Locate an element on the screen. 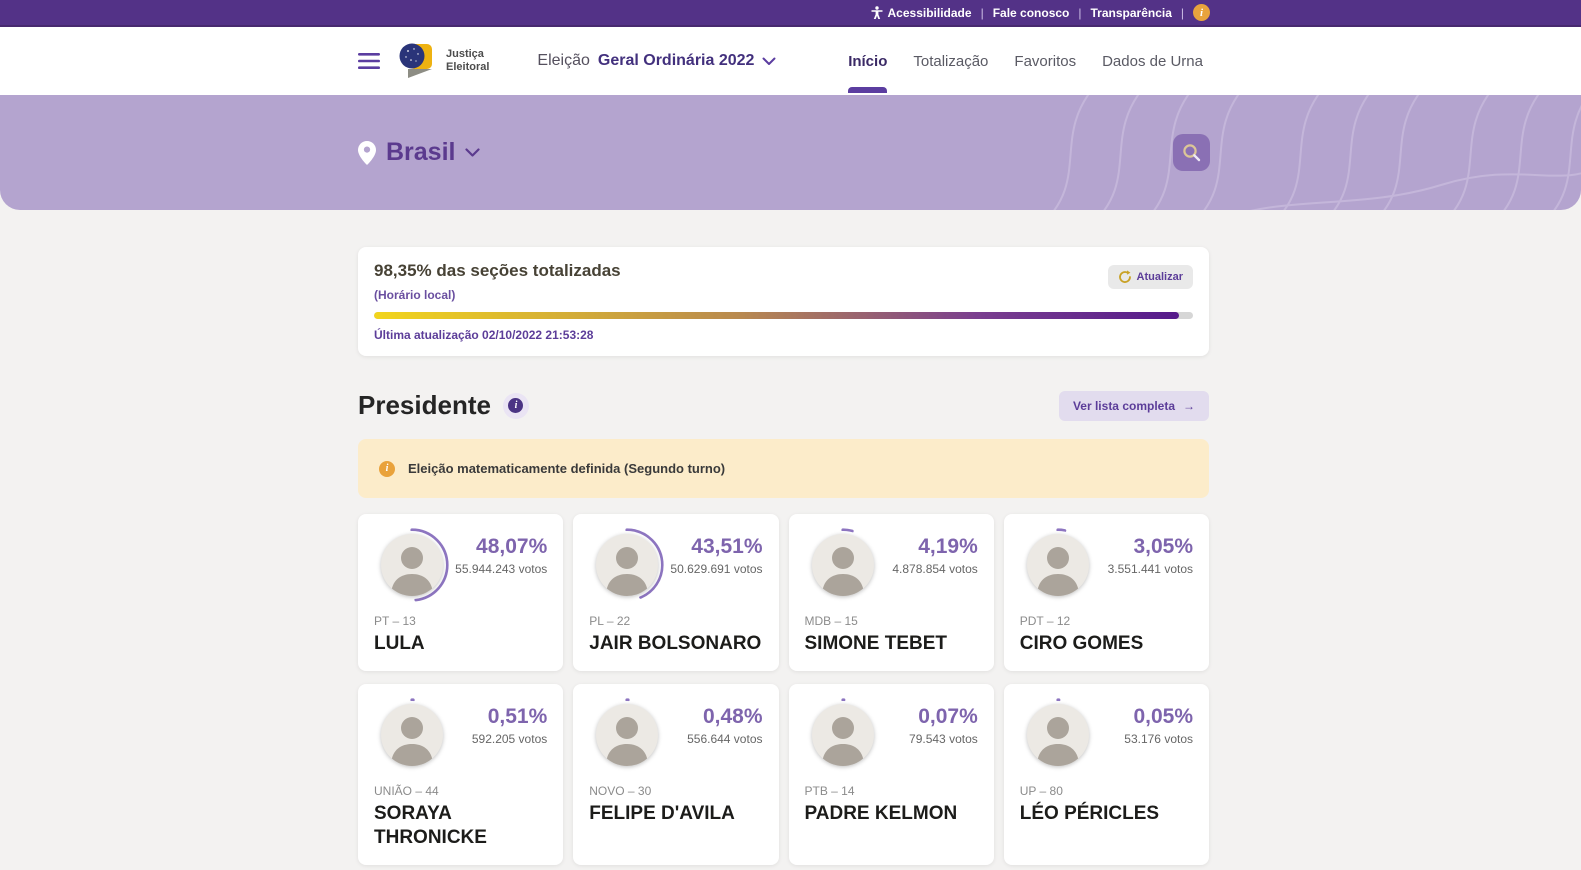  candidate-percent: 4,19% is located at coordinates (948, 546).